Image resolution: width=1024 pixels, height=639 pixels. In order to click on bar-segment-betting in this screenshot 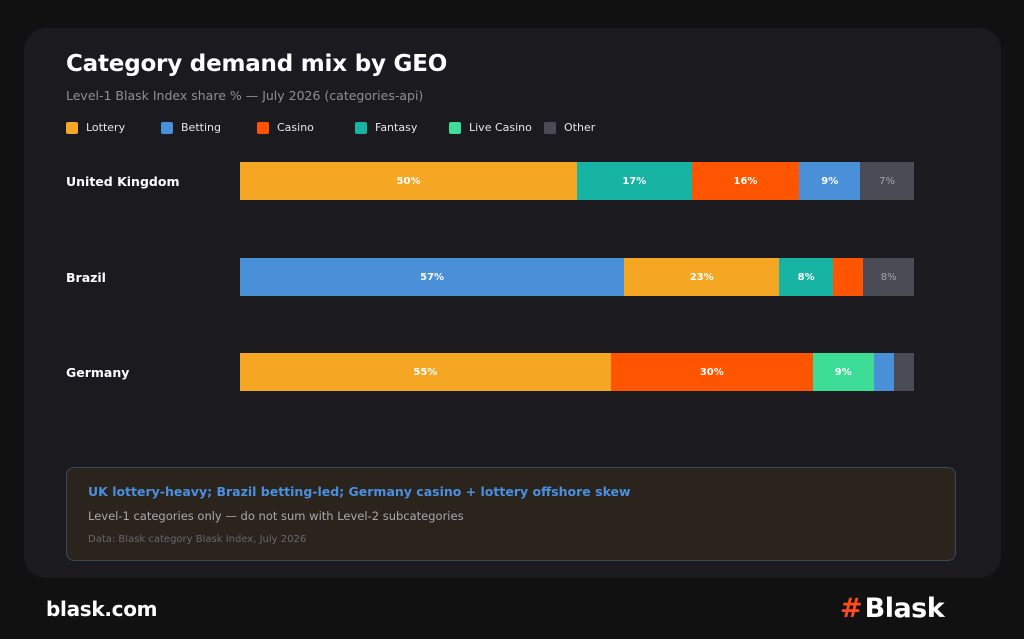, I will do `click(883, 372)`.